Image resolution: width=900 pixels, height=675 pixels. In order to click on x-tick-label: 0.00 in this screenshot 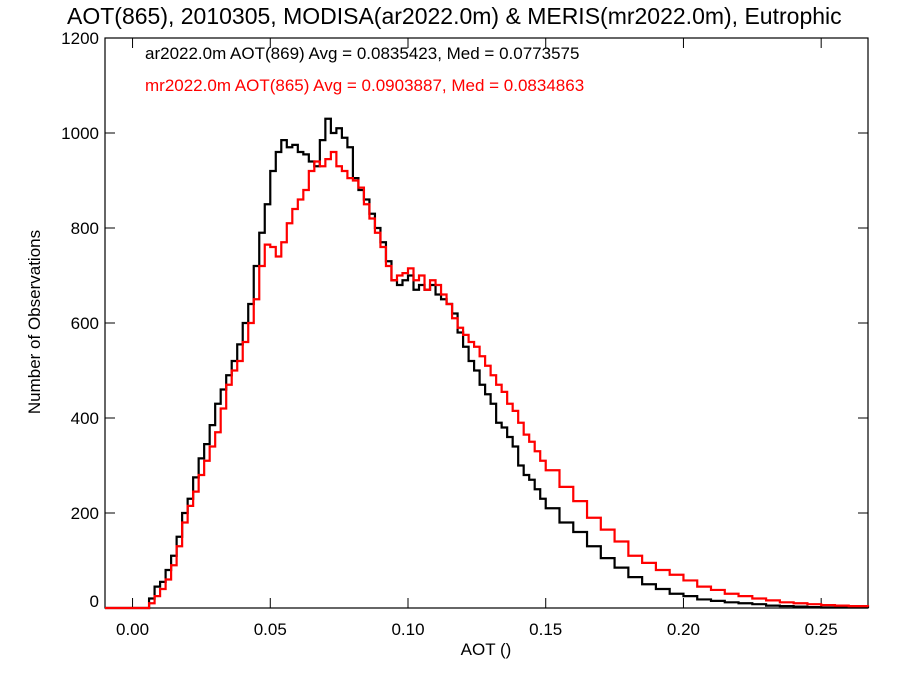, I will do `click(132, 629)`.